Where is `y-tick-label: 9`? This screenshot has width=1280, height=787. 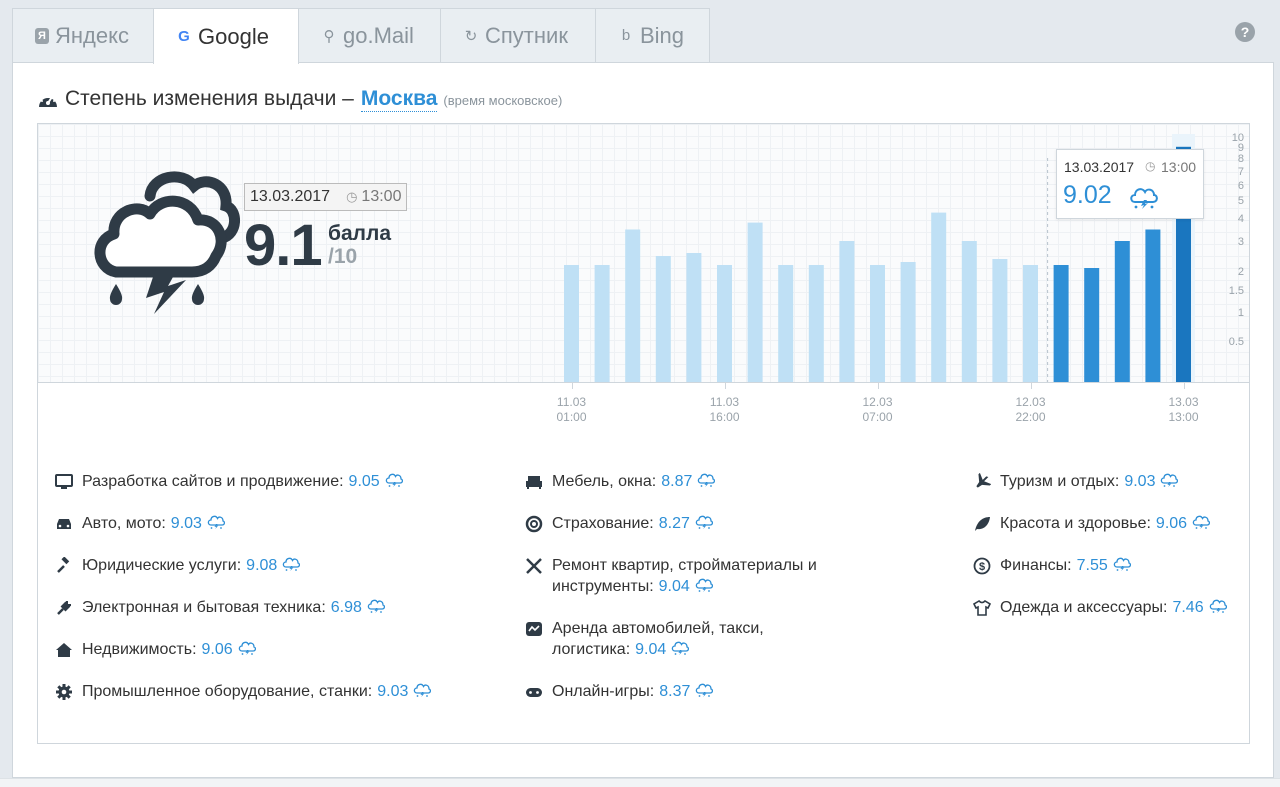 y-tick-label: 9 is located at coordinates (1241, 148).